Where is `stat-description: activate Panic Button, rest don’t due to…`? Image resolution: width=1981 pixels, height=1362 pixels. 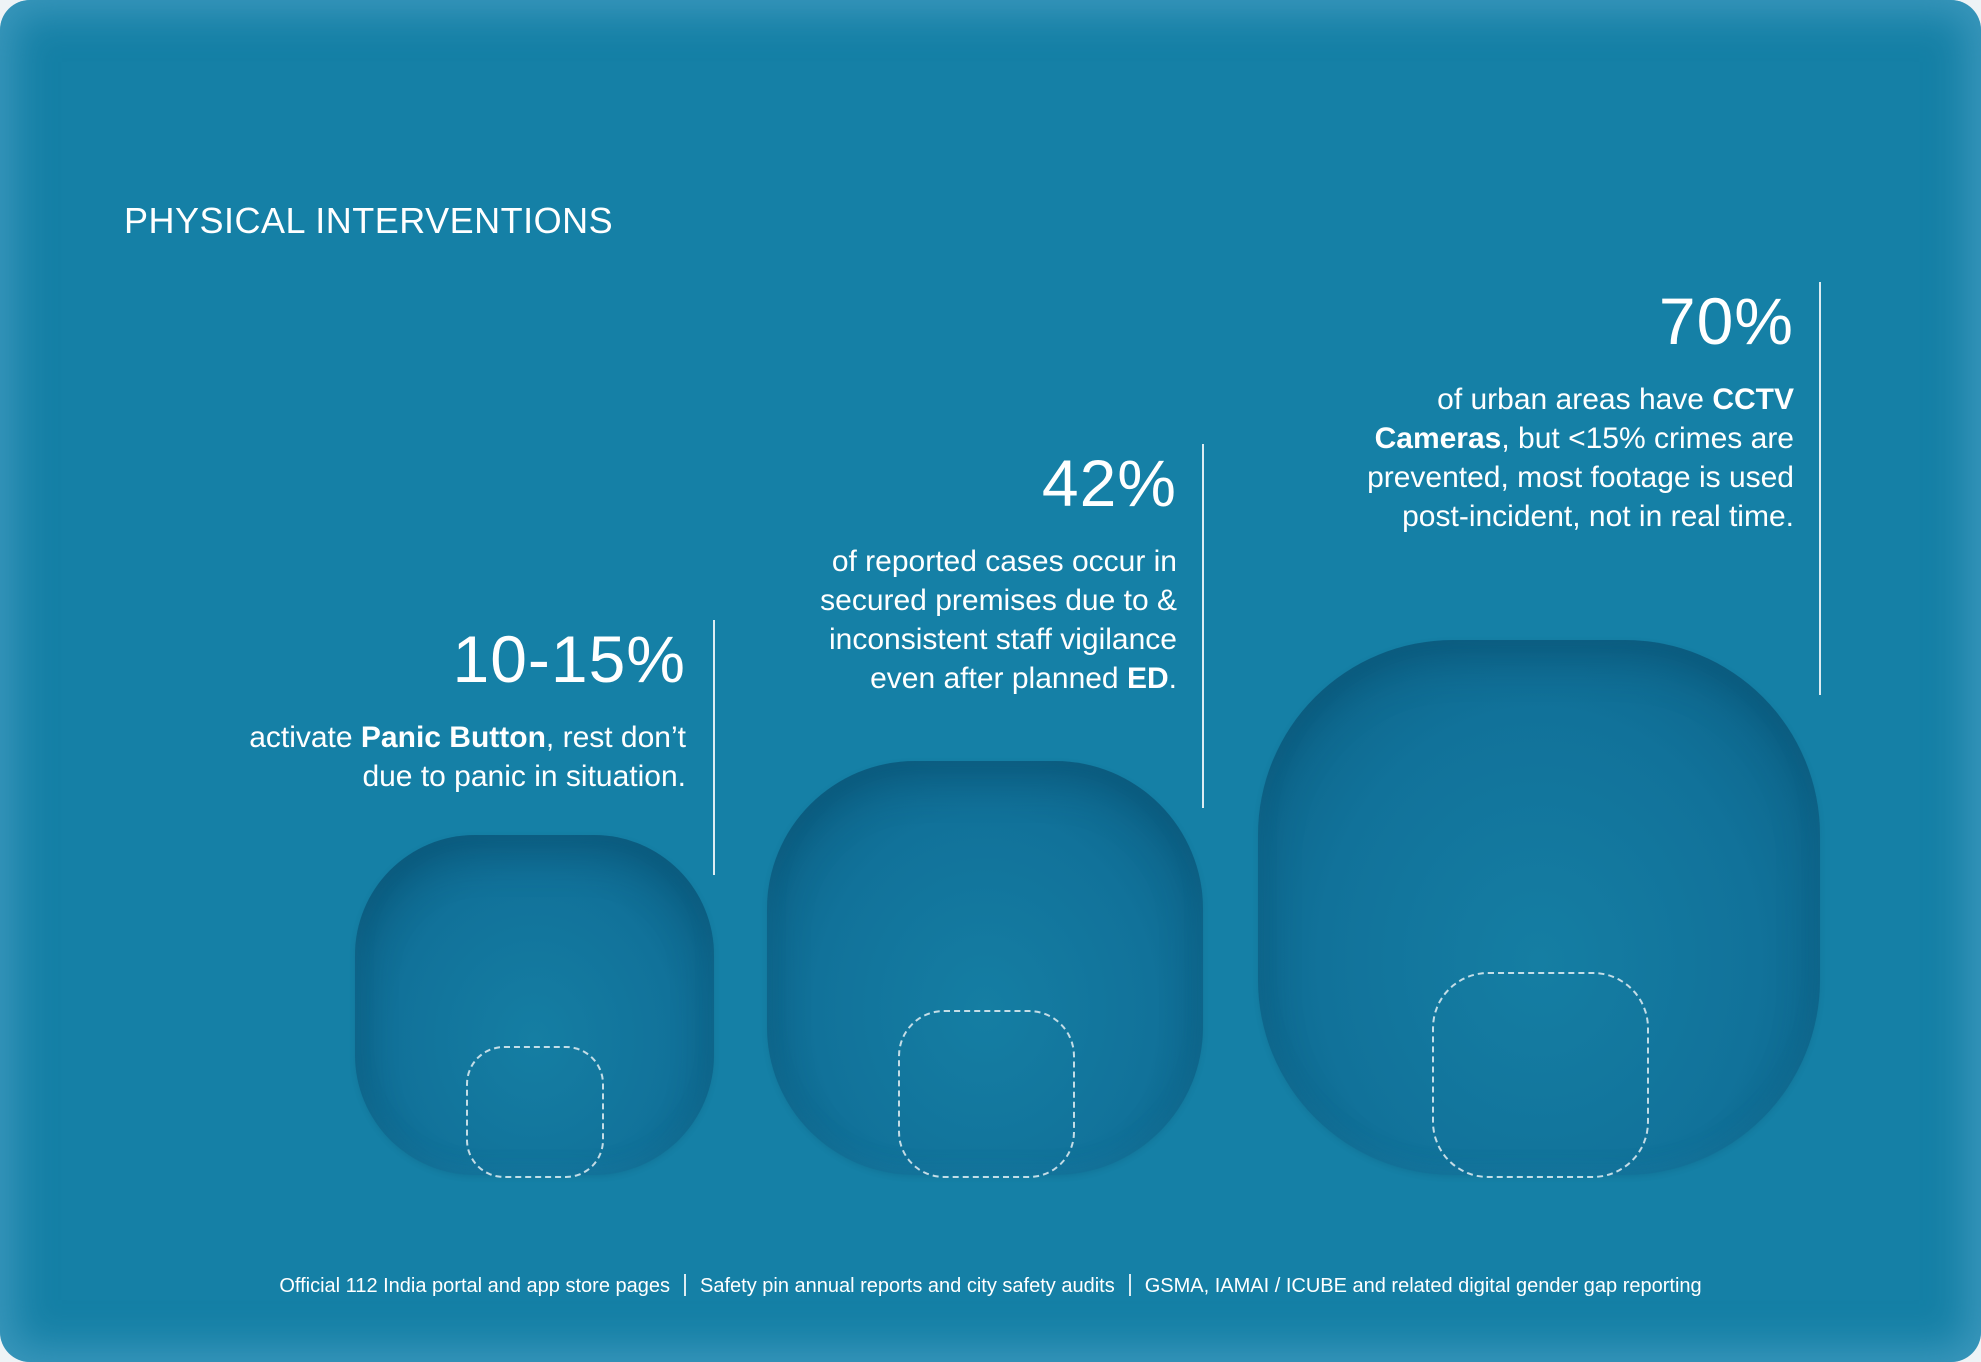
stat-description: activate Panic Button, rest don’t due to… is located at coordinates (467, 757).